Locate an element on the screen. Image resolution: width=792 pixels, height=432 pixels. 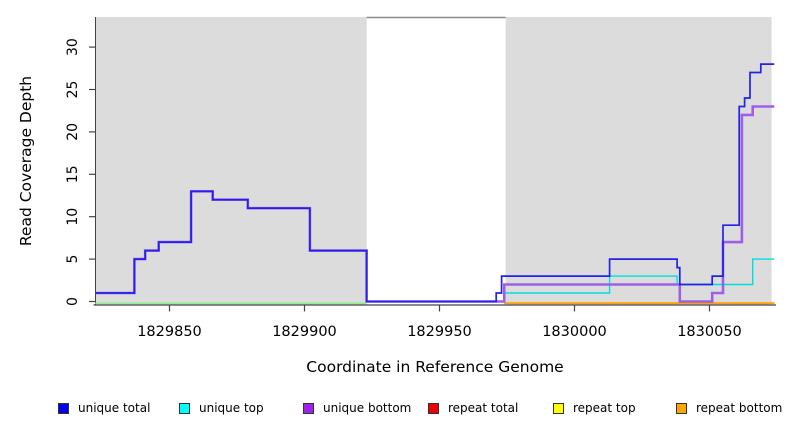
legend-swatch-repeat-top is located at coordinates (558, 408).